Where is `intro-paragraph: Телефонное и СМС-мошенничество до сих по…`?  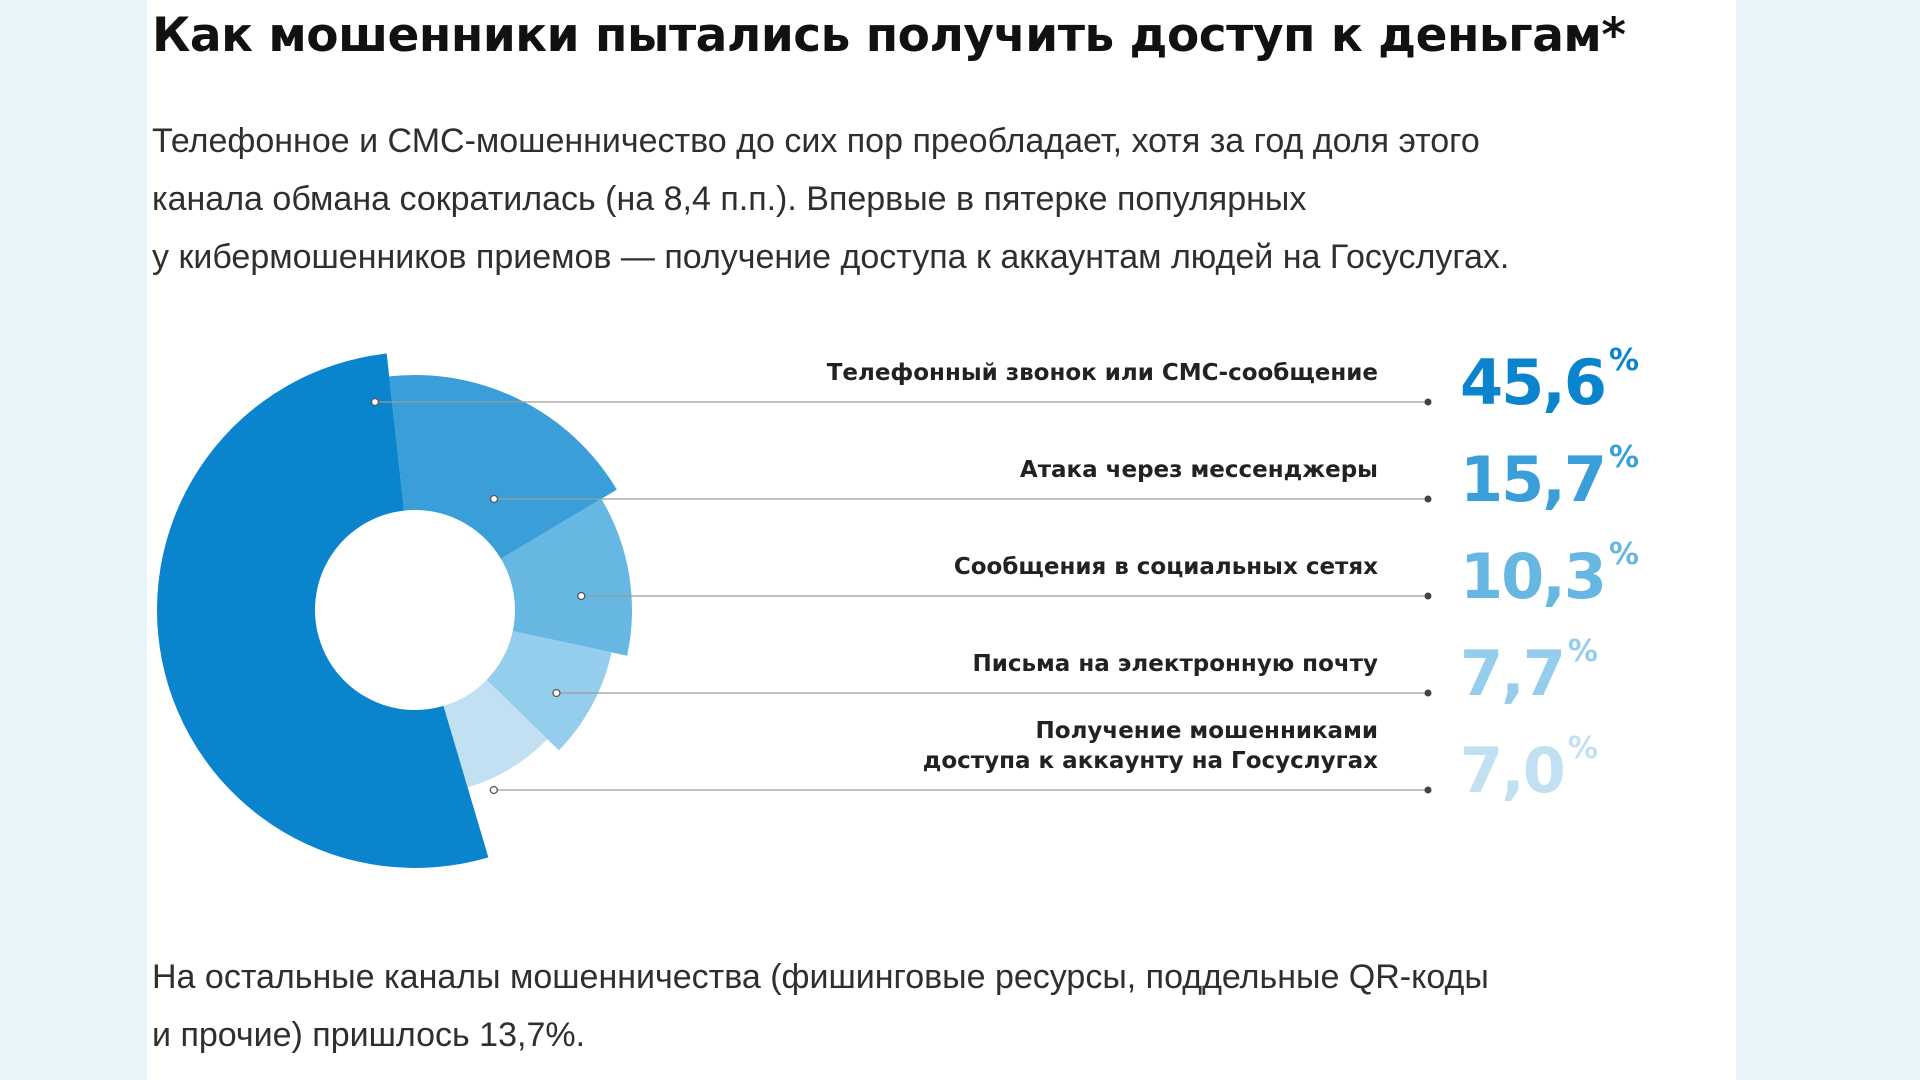 intro-paragraph: Телефонное и СМС-мошенничество до сих по… is located at coordinates (932, 199).